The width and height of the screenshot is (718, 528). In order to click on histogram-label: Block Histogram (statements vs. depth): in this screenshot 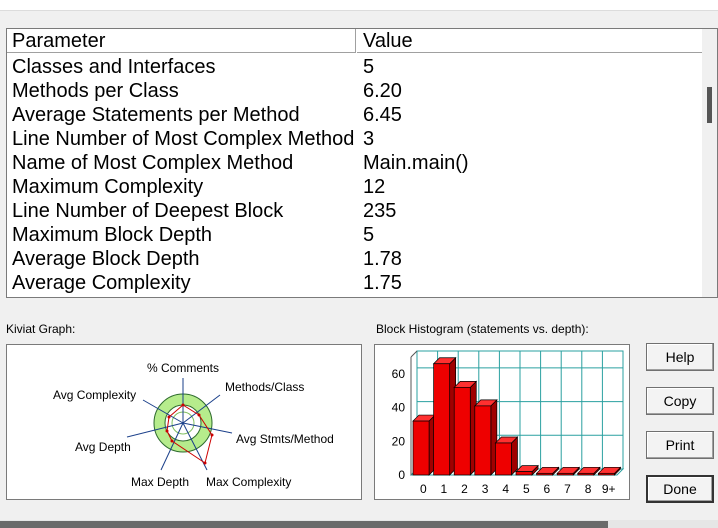, I will do `click(482, 329)`.